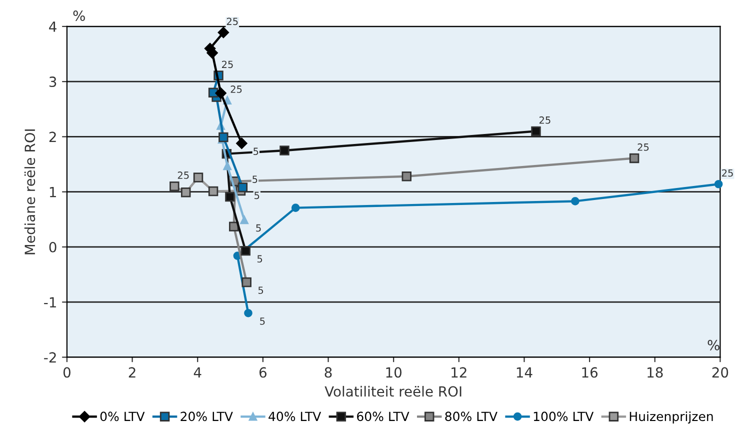  What do you see at coordinates (52, 82) in the screenshot?
I see `y-tick-label: 3` at bounding box center [52, 82].